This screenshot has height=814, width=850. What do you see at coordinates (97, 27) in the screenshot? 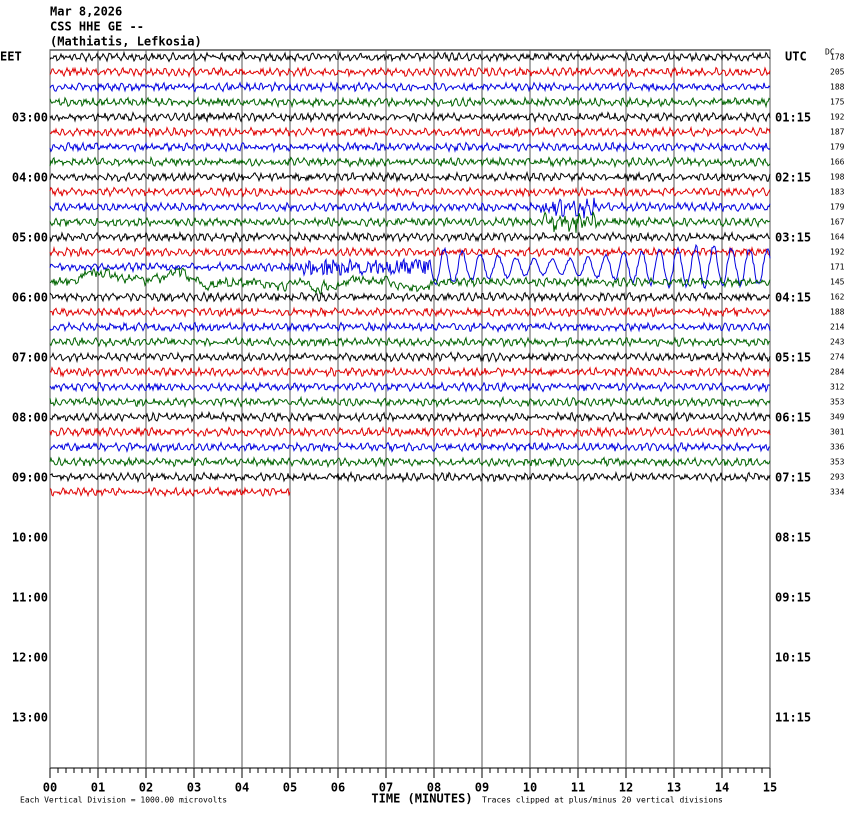
I see `title-line: CSS HHE GE --` at bounding box center [97, 27].